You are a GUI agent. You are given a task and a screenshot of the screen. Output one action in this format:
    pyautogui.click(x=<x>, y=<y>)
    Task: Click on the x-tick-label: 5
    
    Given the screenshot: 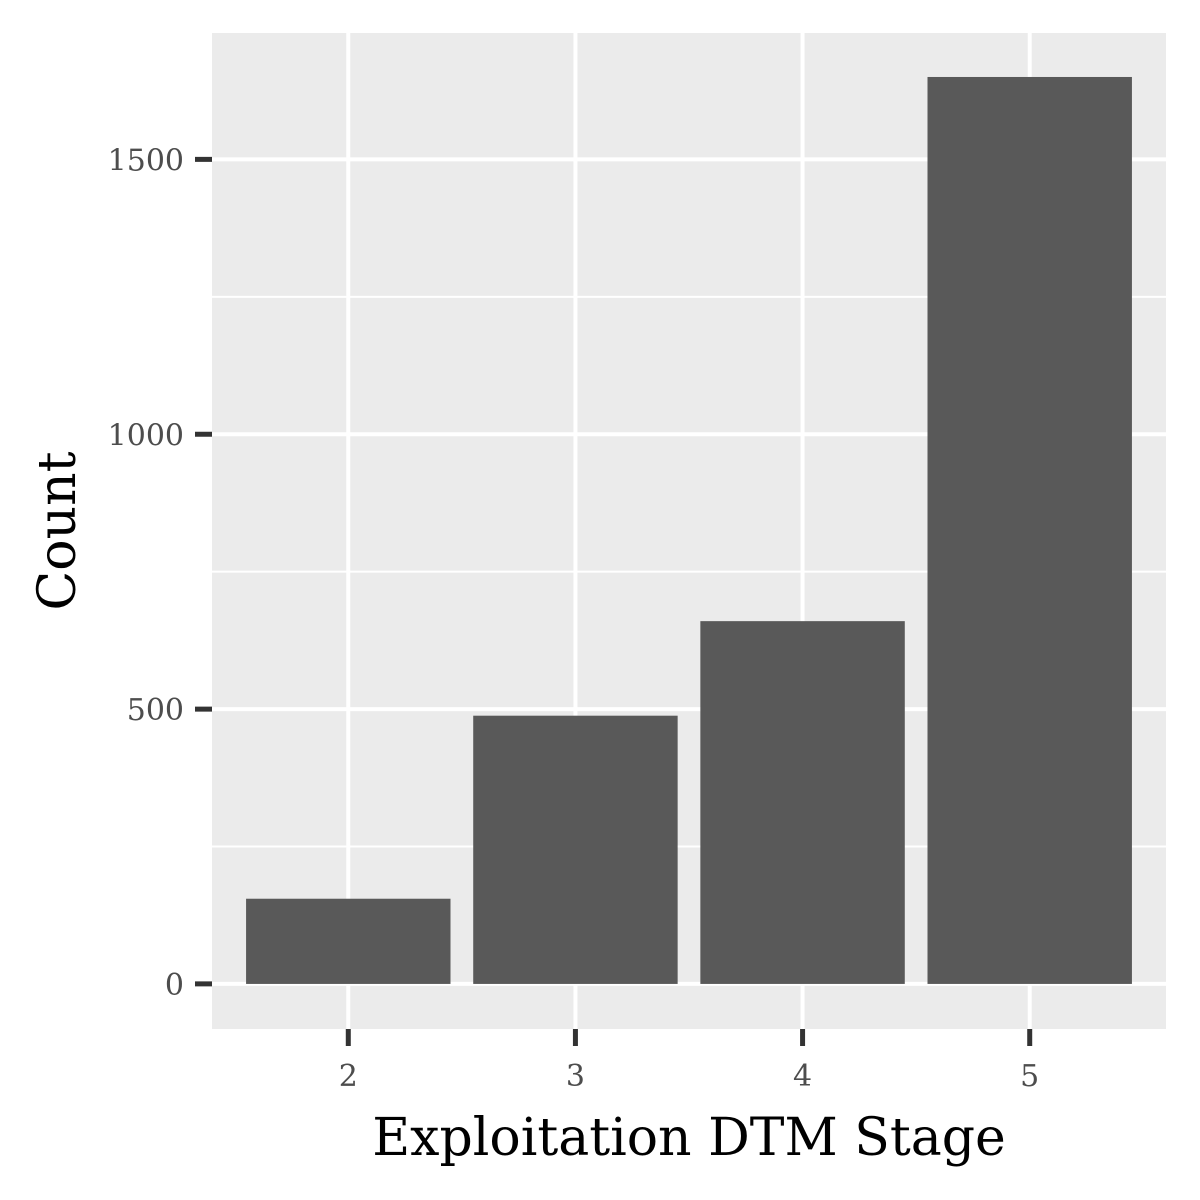 What is the action you would take?
    pyautogui.click(x=1029, y=1076)
    